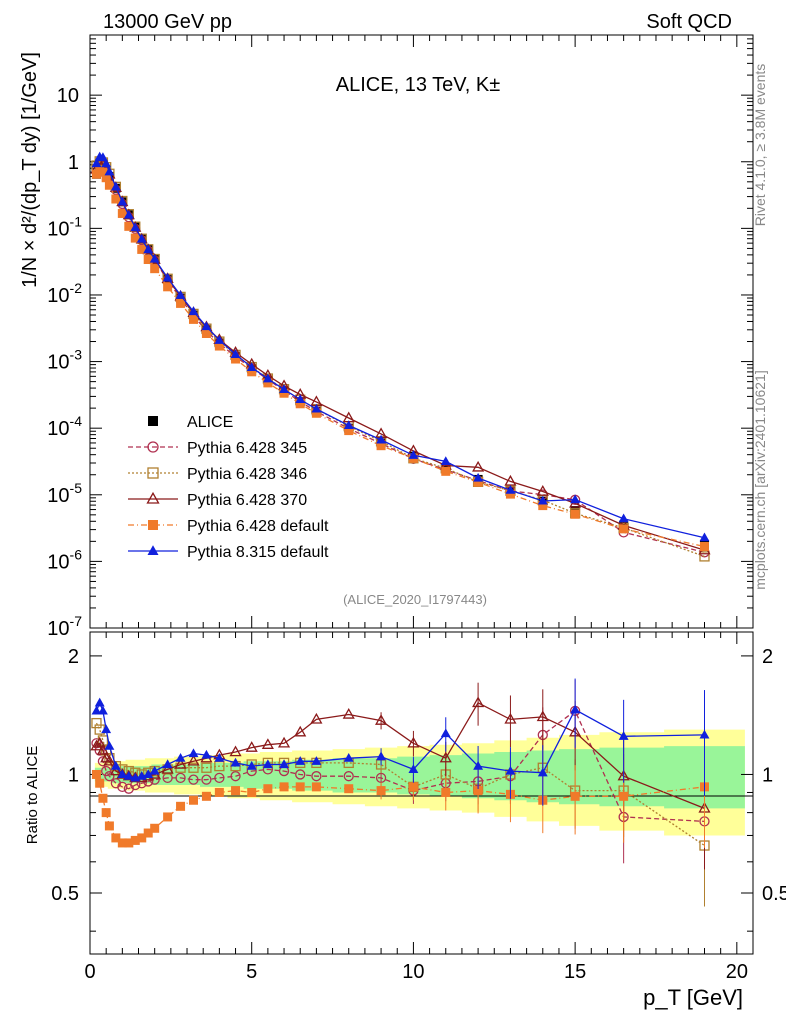  I want to click on ratio-y-tick-label-right: 2, so click(767, 657).